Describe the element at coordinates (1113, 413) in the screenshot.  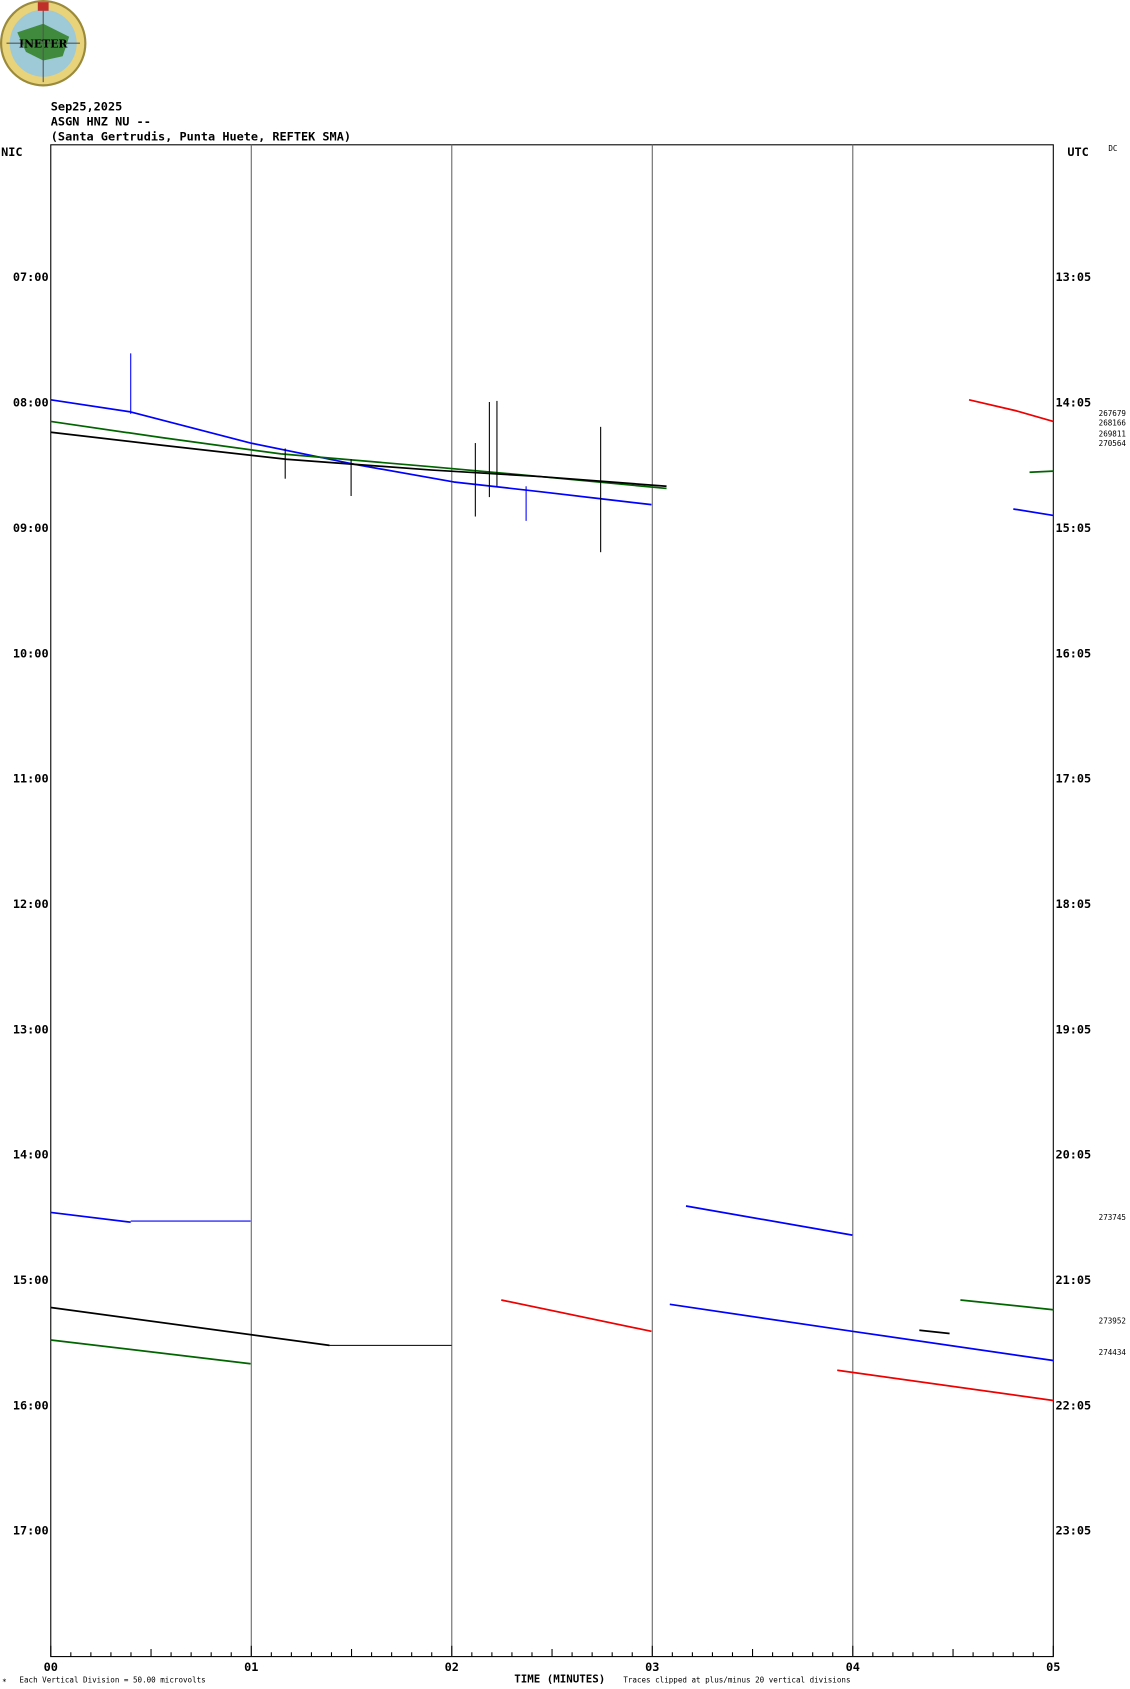
I see `dc-value: 267679` at that location.